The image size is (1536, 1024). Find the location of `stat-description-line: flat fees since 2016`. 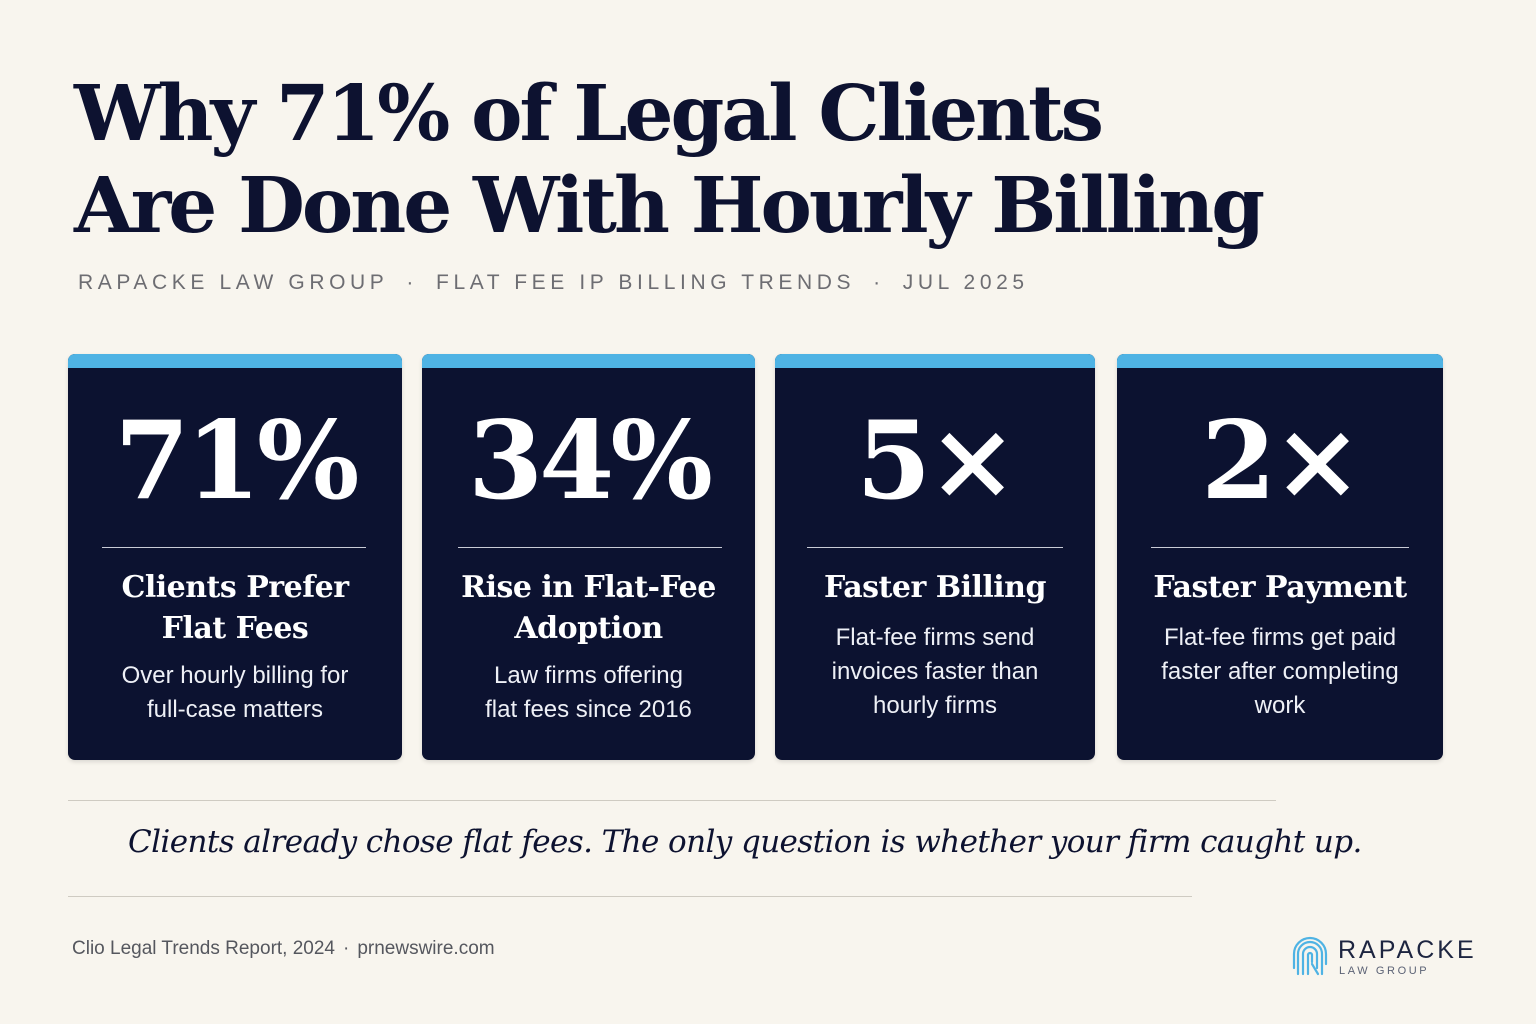

stat-description-line: flat fees since 2016 is located at coordinates (588, 709).